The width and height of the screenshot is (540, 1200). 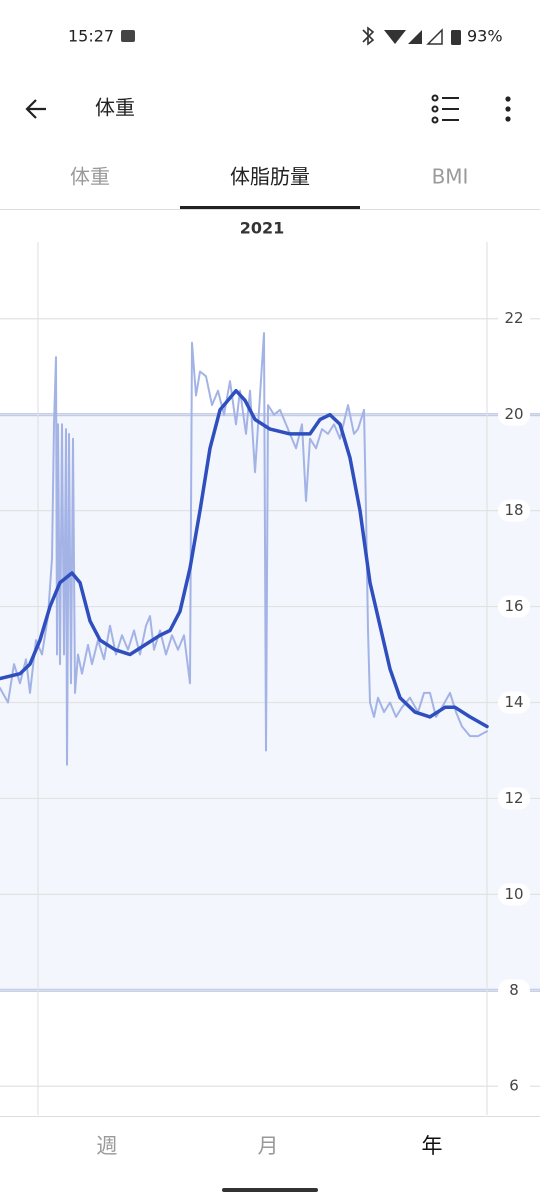 I want to click on y-tick-label: 22, so click(x=513, y=318).